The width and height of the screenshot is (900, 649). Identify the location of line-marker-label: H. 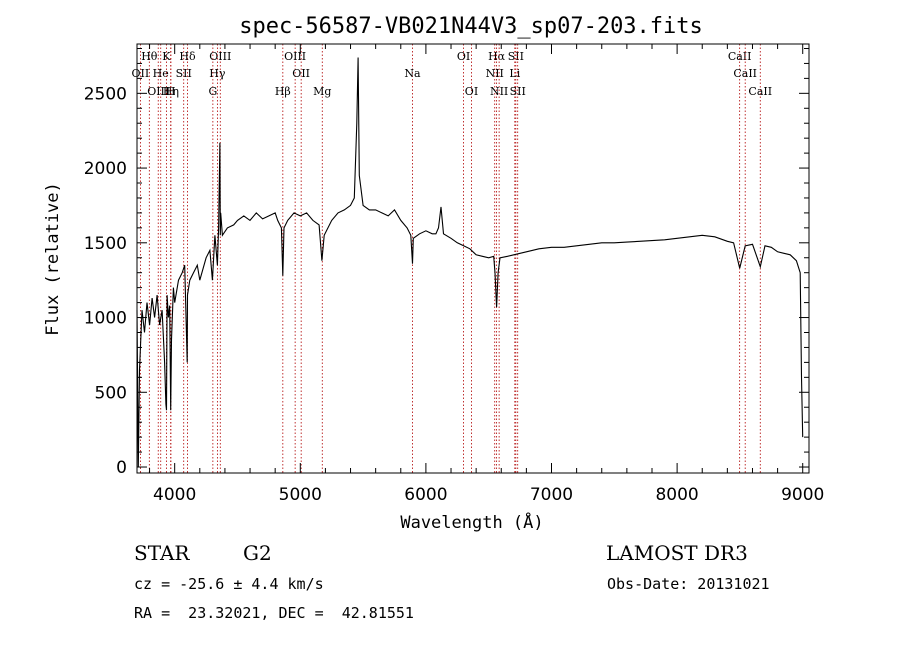
(171, 91).